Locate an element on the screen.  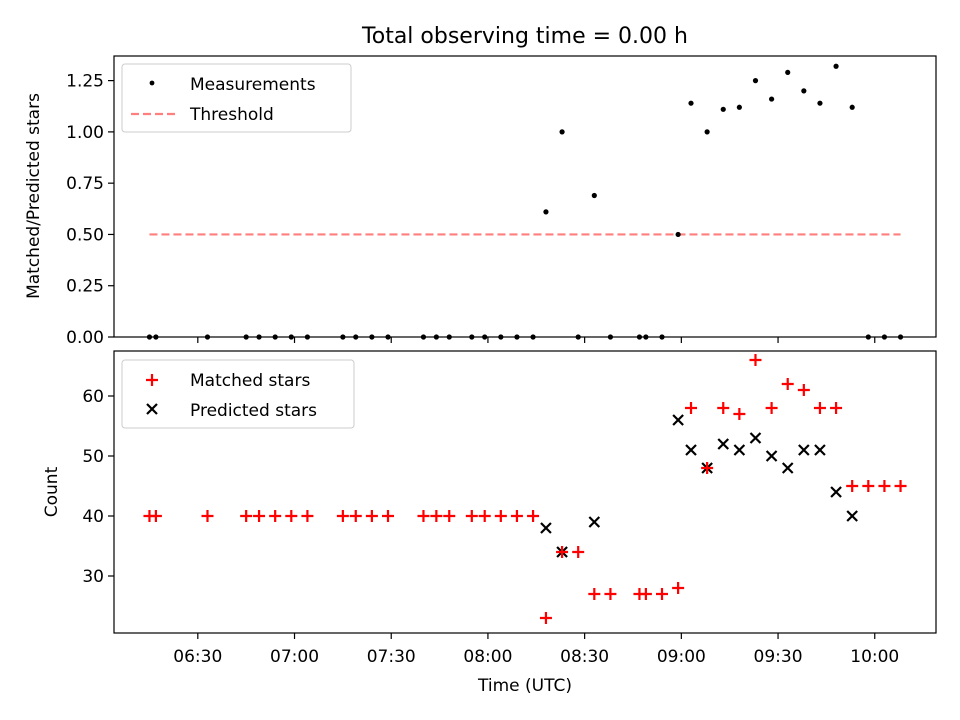
bottom-y-axis-label: Count is located at coordinates (52, 491).